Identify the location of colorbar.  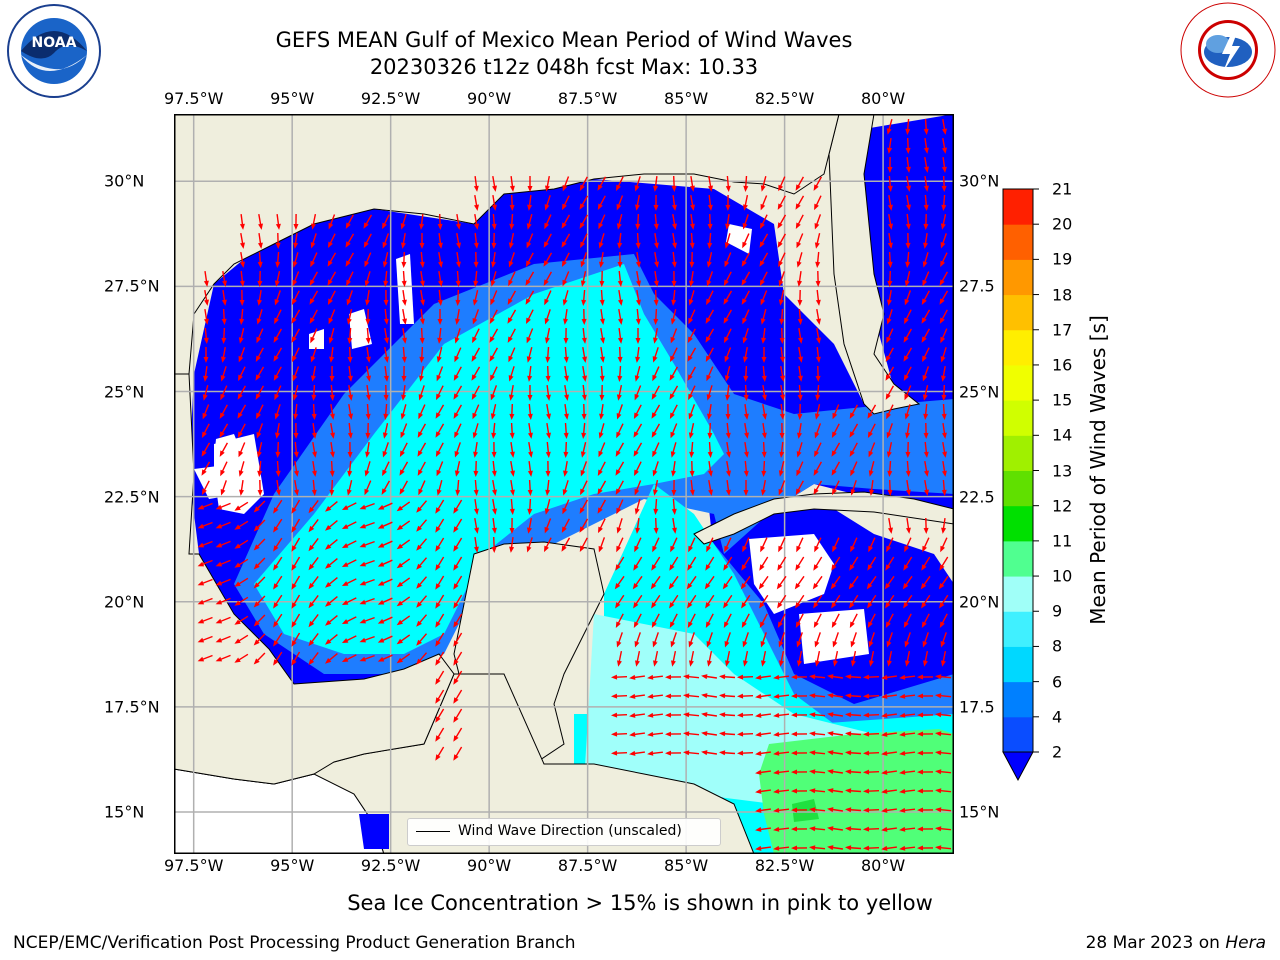
(1020, 485).